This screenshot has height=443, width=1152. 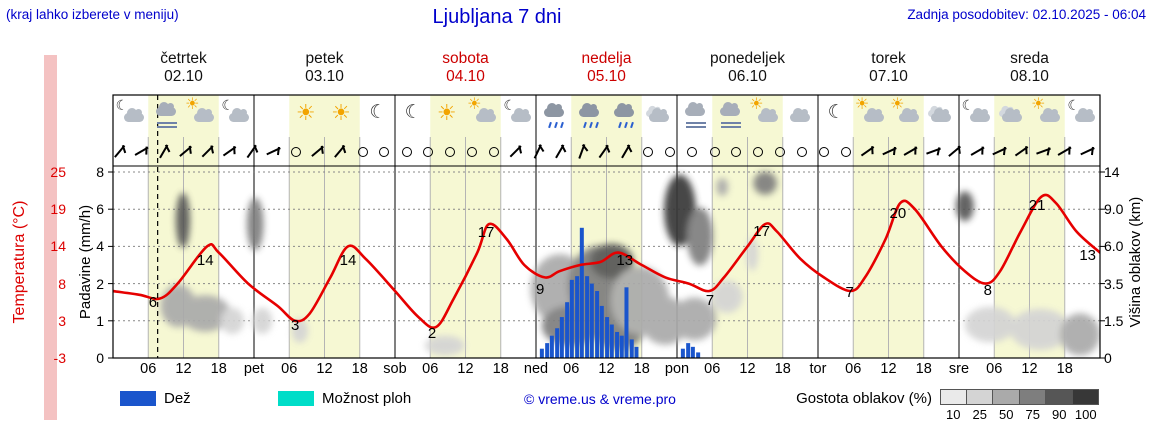 What do you see at coordinates (62, 320) in the screenshot?
I see `temperature-tick: 3` at bounding box center [62, 320].